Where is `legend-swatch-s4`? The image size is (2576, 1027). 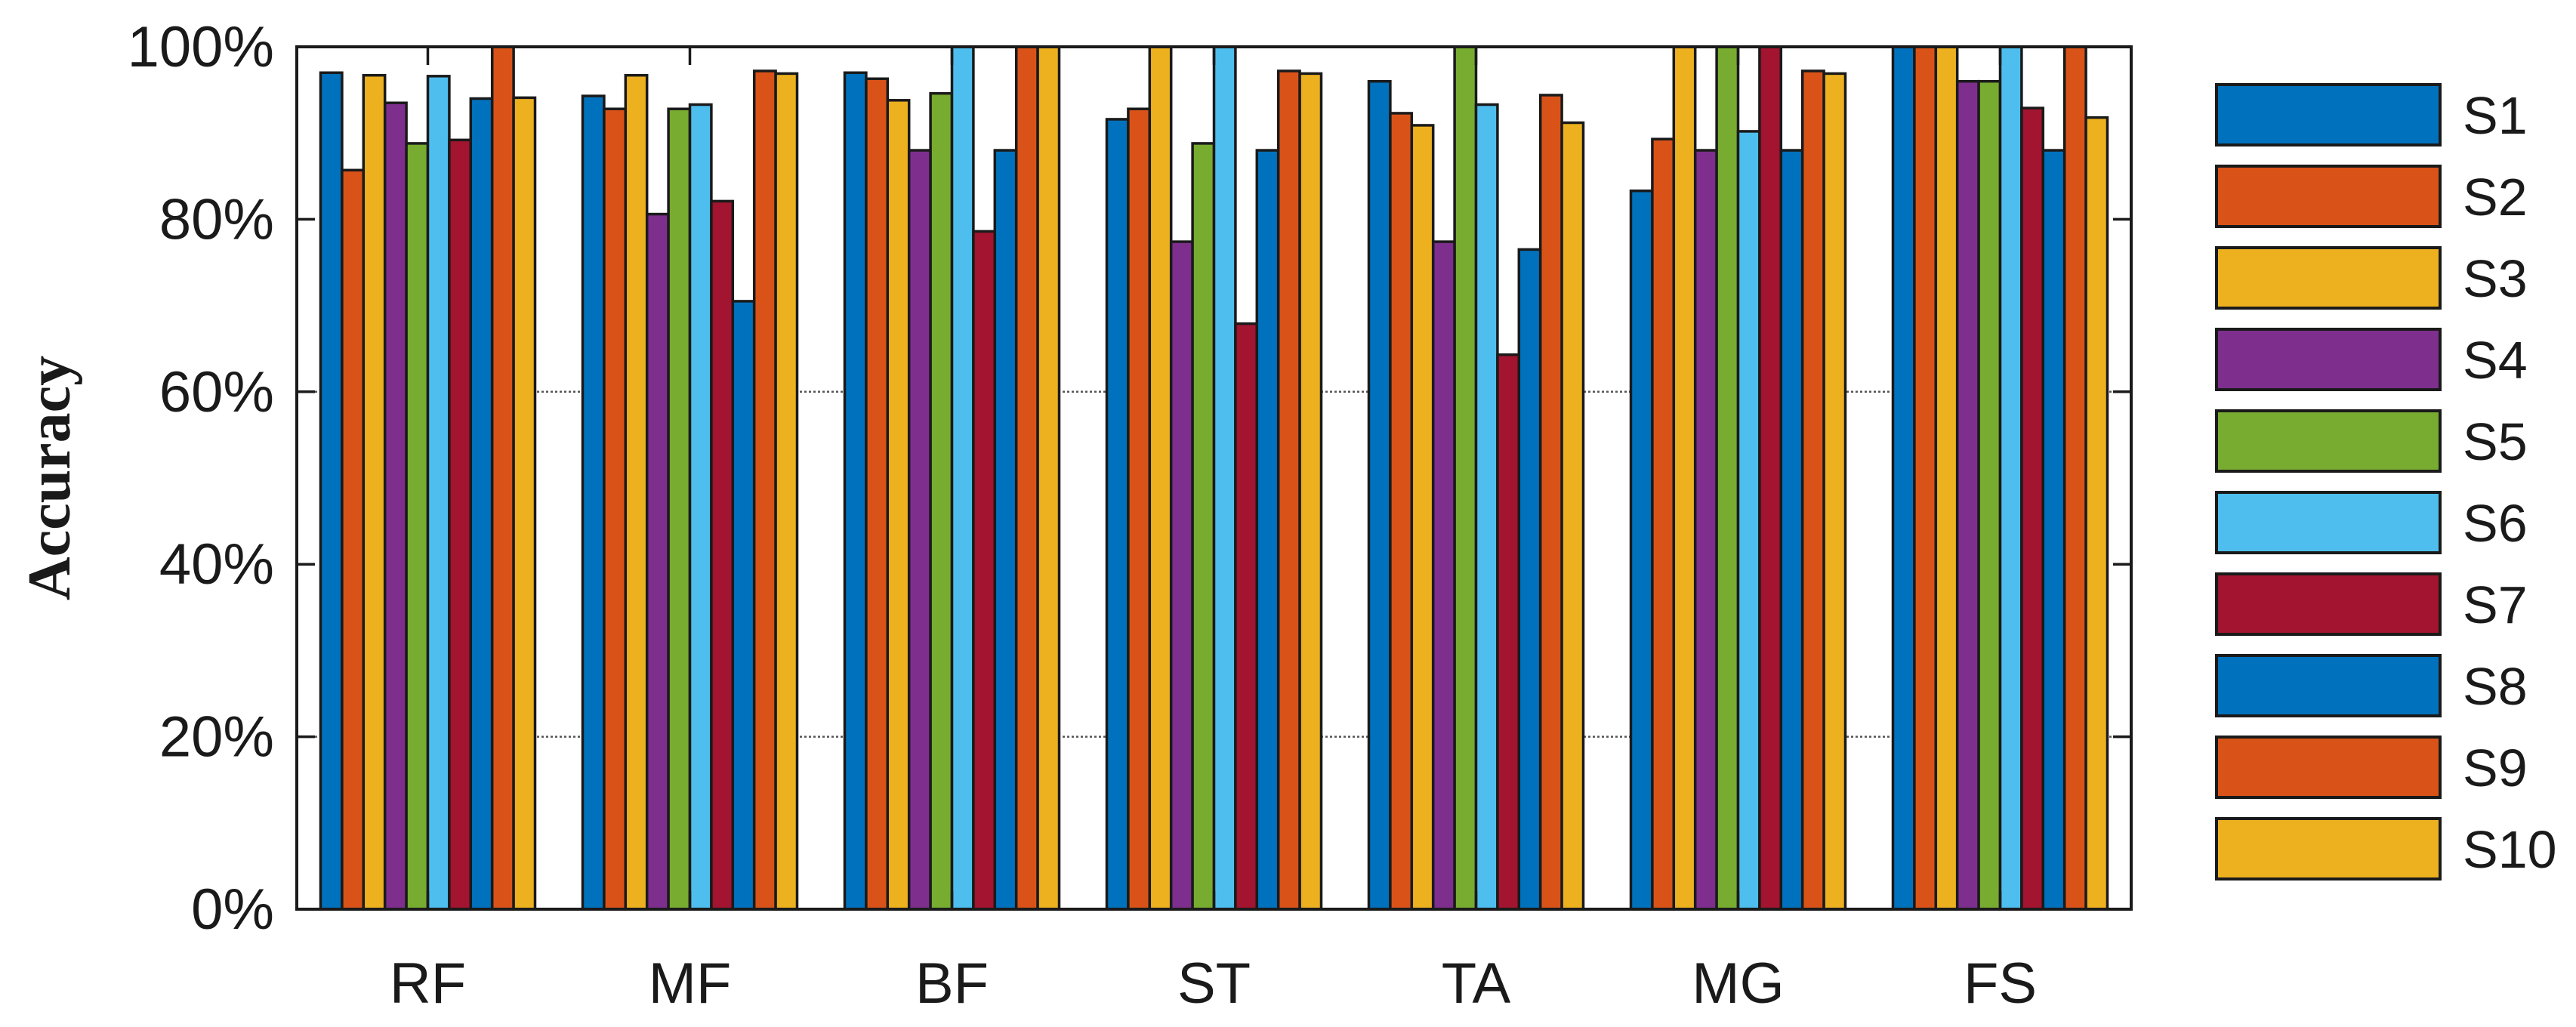
legend-swatch-s4 is located at coordinates (2328, 359).